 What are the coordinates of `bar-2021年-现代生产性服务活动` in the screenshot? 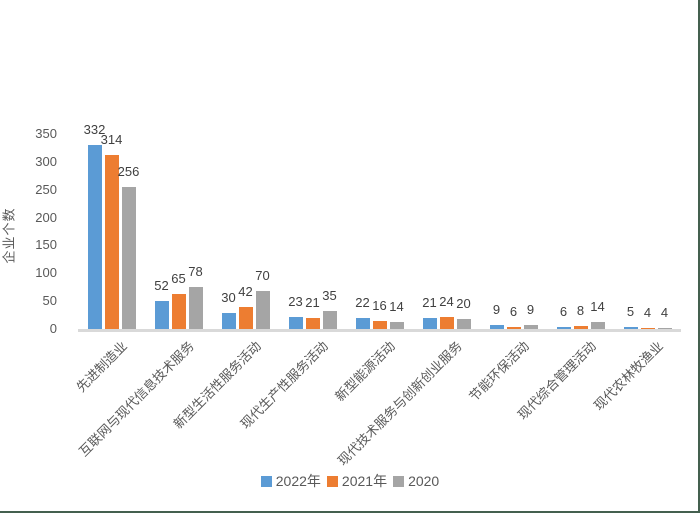 It's located at (312, 324).